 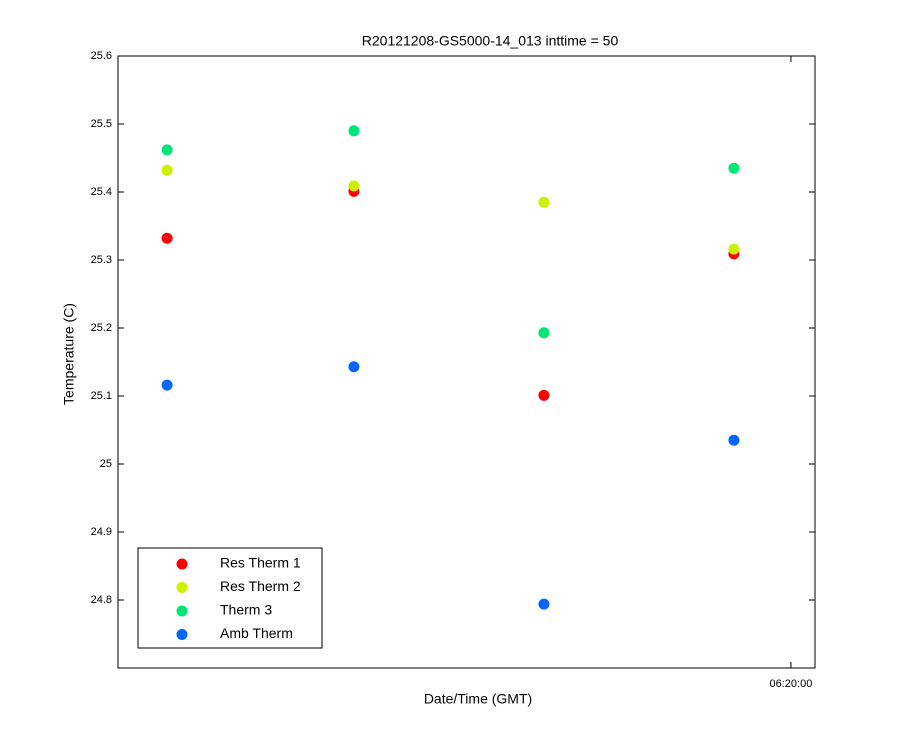 What do you see at coordinates (101, 600) in the screenshot?
I see `y-tick-label: 24.8` at bounding box center [101, 600].